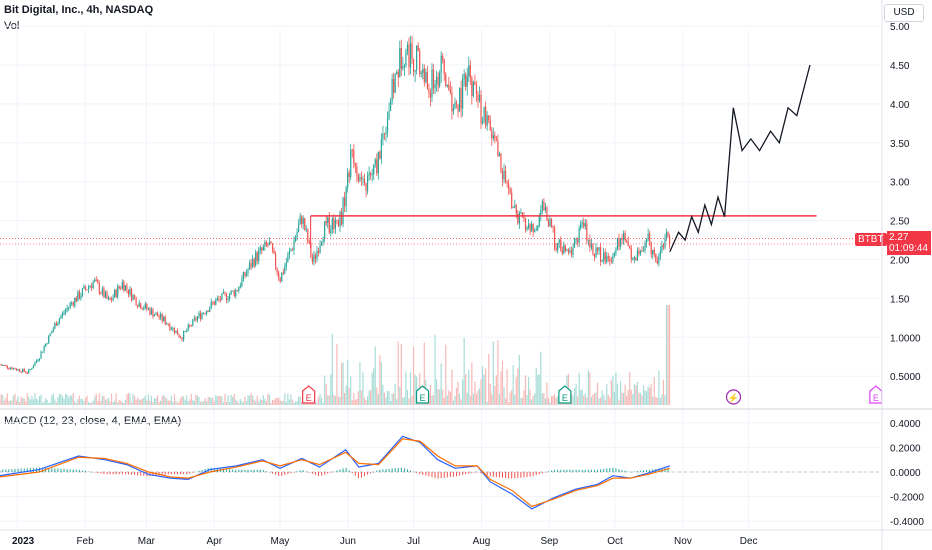  What do you see at coordinates (749, 541) in the screenshot?
I see `time-tick-label: Dec` at bounding box center [749, 541].